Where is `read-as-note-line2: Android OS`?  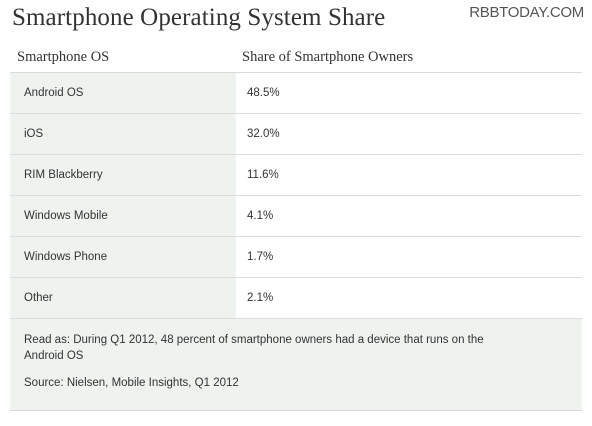
read-as-note-line2: Android OS is located at coordinates (54, 356).